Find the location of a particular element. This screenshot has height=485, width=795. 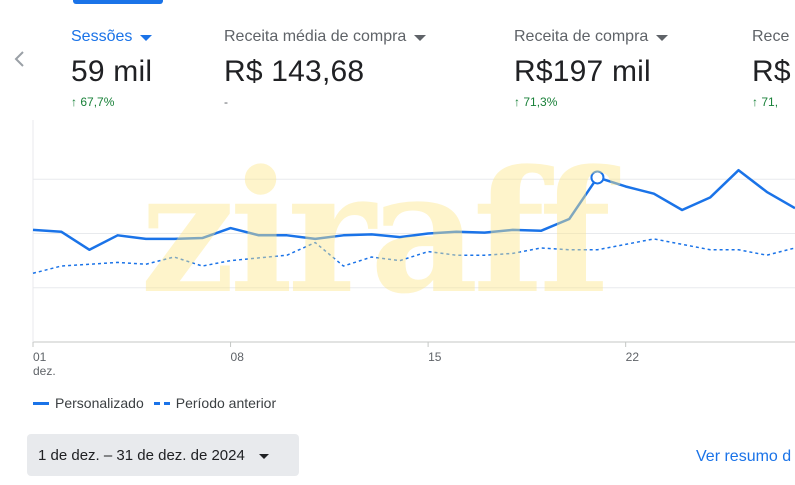

metric-label: Receita de compra is located at coordinates (591, 37).